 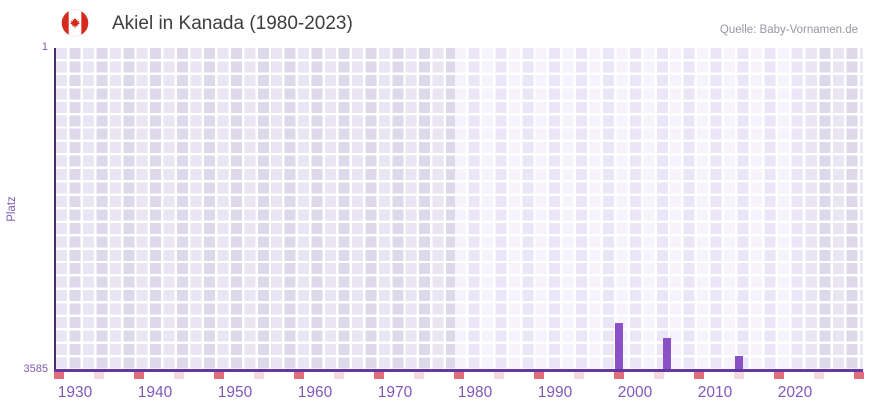 I want to click on x-tick-label-1990: 1990, so click(x=555, y=392).